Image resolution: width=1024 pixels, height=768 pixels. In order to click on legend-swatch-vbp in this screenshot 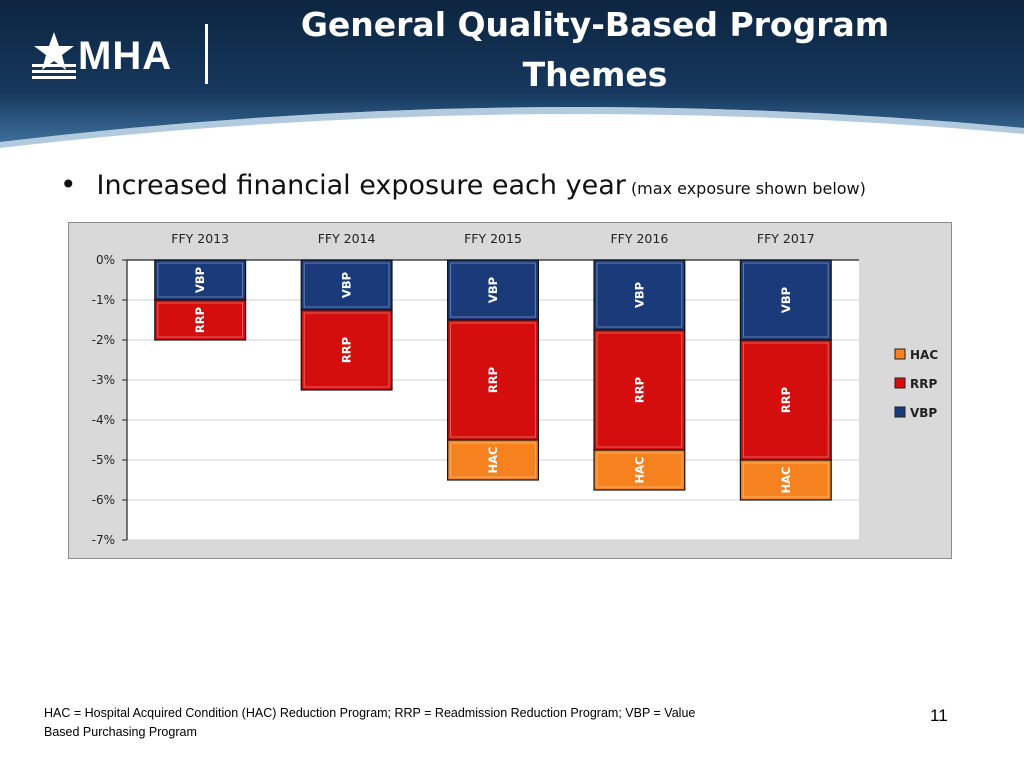, I will do `click(900, 412)`.